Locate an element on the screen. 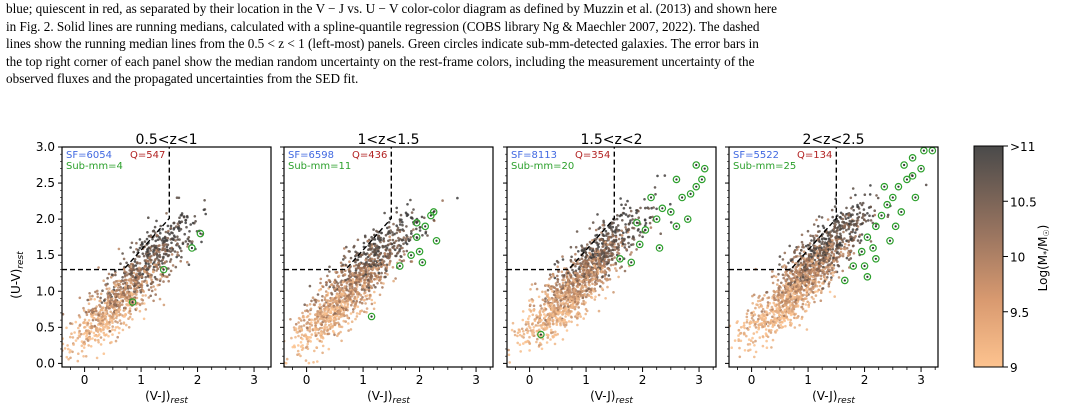  x-tick-label: 0 is located at coordinates (530, 380).